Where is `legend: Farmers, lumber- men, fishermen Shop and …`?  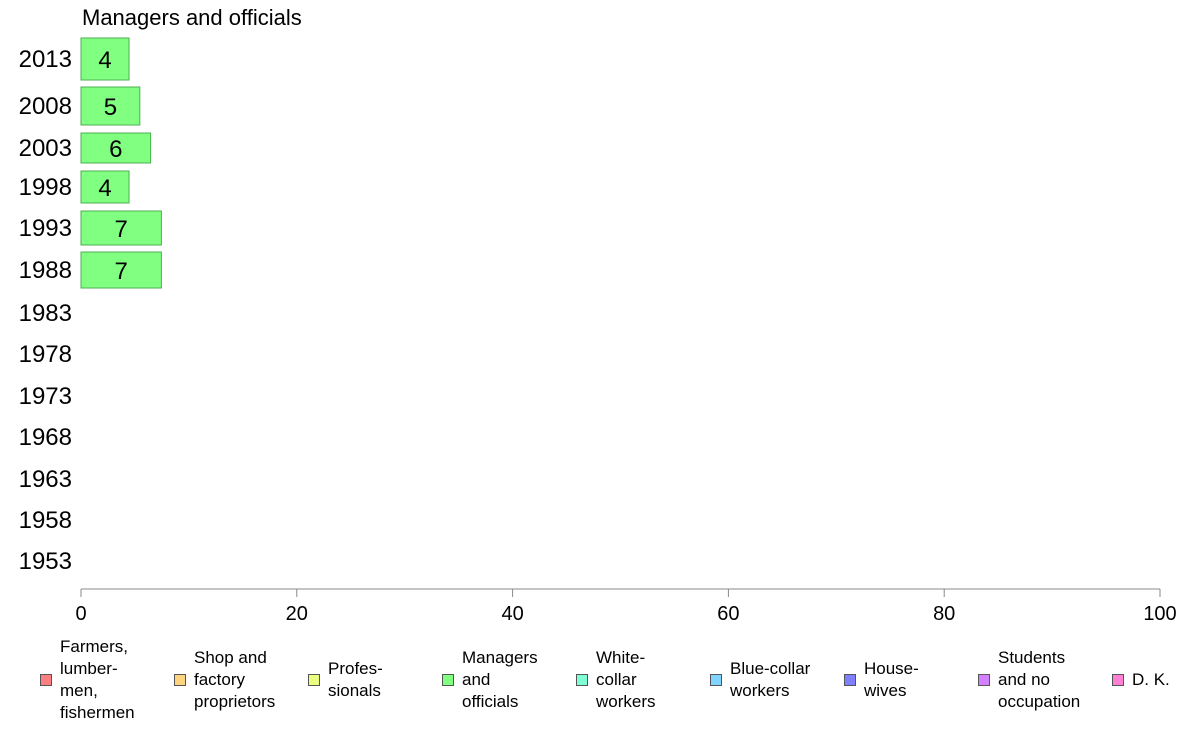 legend: Farmers, lumber- men, fishermen Shop and … is located at coordinates (594, 683).